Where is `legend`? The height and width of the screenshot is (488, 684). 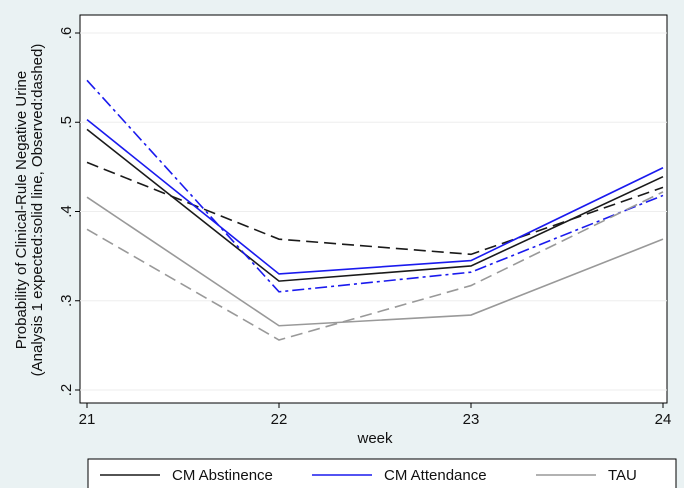 legend is located at coordinates (382, 473).